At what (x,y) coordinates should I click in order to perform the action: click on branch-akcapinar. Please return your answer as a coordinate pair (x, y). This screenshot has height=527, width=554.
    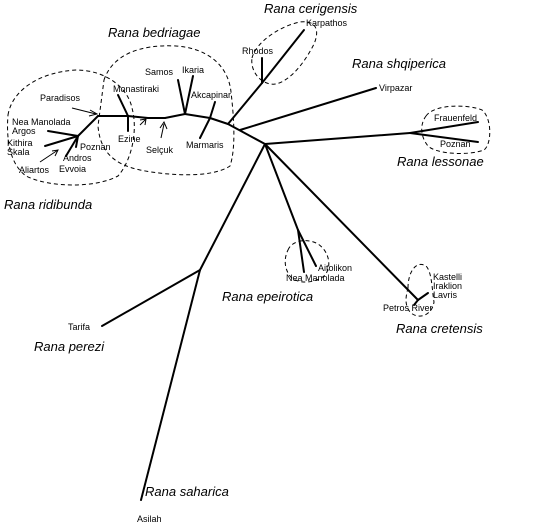
    Looking at the image, I should click on (212, 110).